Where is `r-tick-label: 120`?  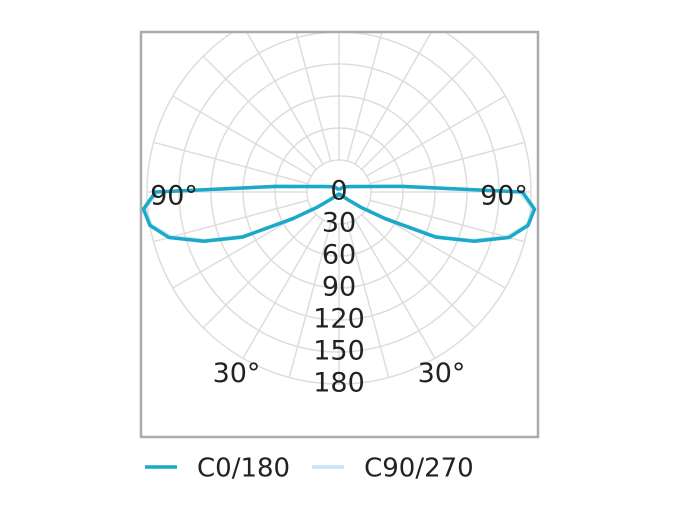 r-tick-label: 120 is located at coordinates (339, 319).